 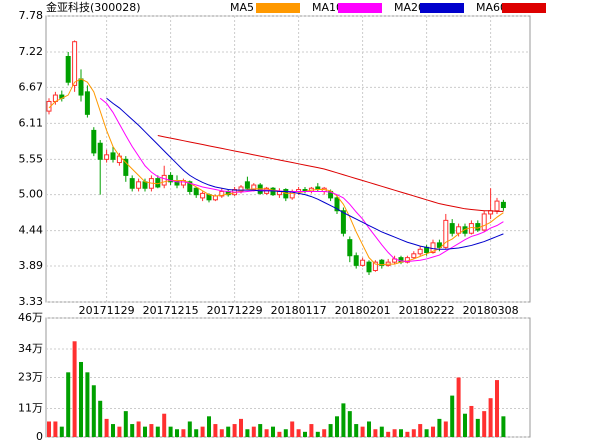 I want to click on legend-label: MA10, so click(x=327, y=7).